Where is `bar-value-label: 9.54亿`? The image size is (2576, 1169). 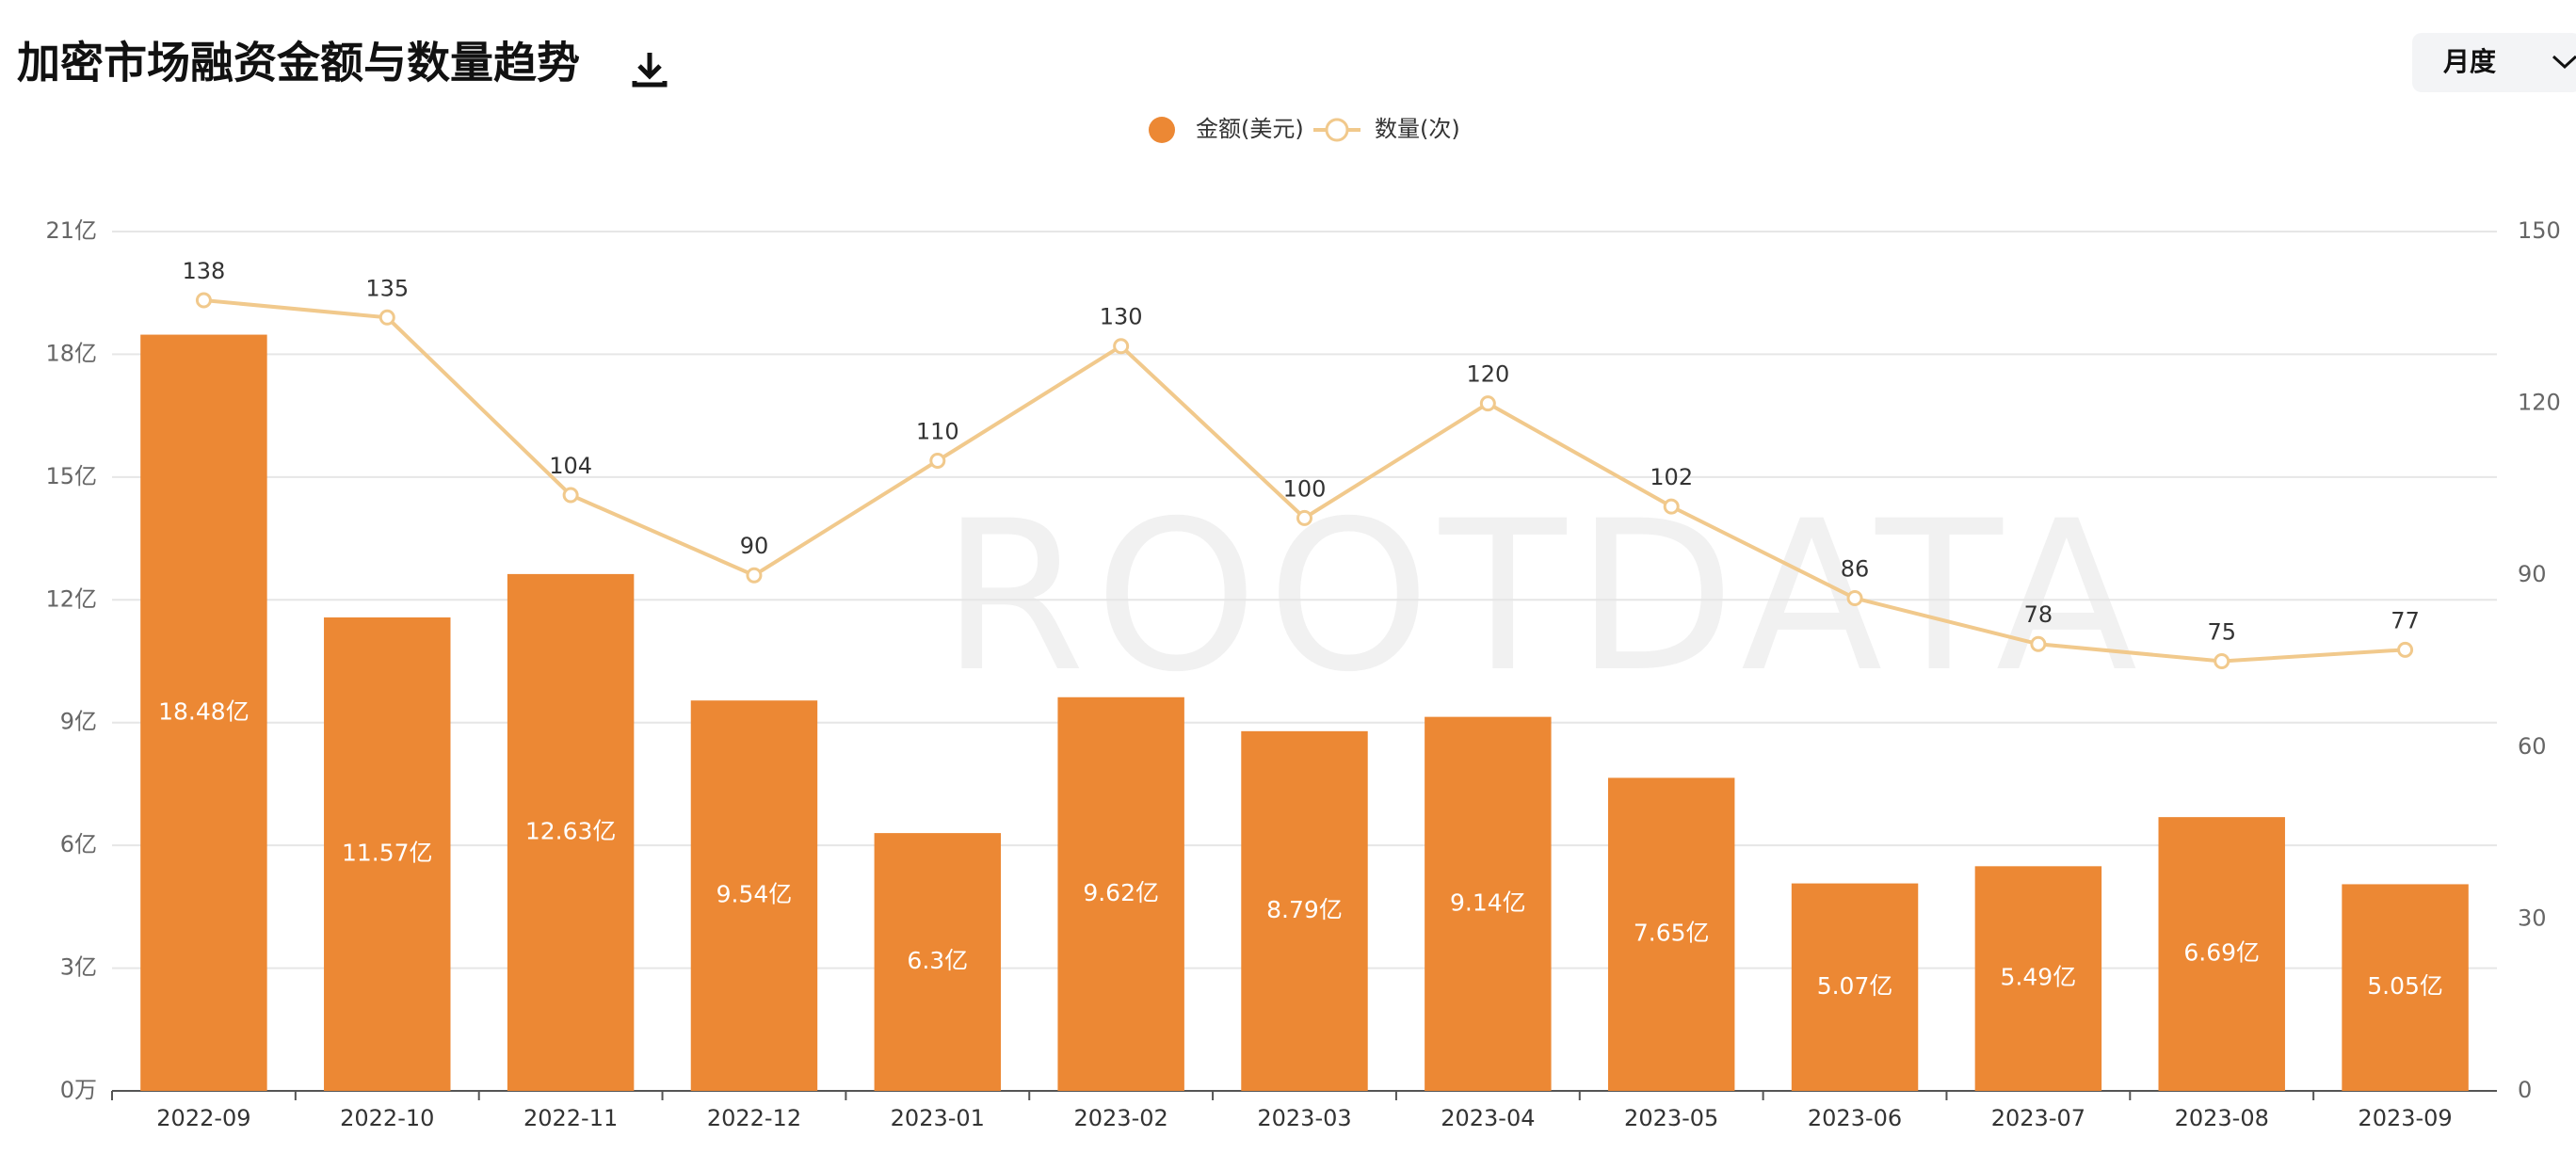 bar-value-label: 9.54亿 is located at coordinates (754, 894).